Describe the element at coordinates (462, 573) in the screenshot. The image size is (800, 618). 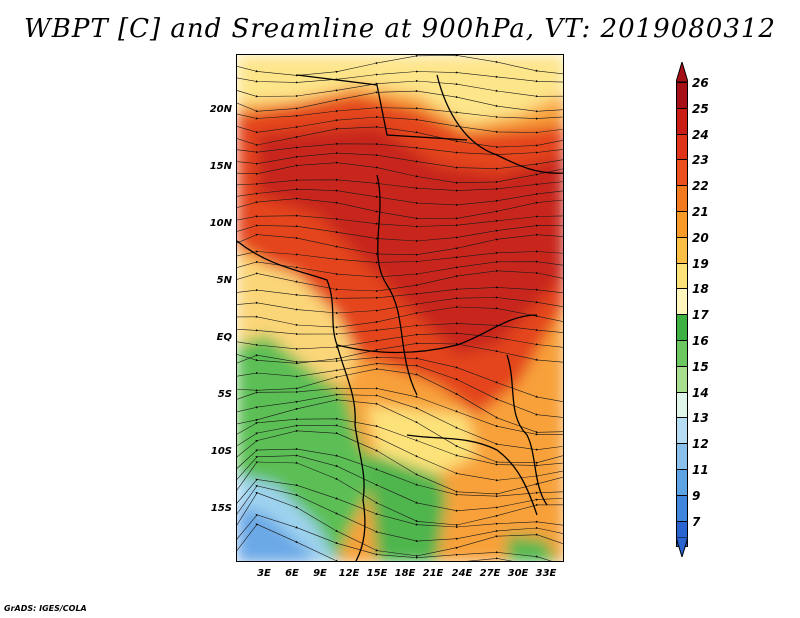
I see `lon-label-24e: 24E` at that location.